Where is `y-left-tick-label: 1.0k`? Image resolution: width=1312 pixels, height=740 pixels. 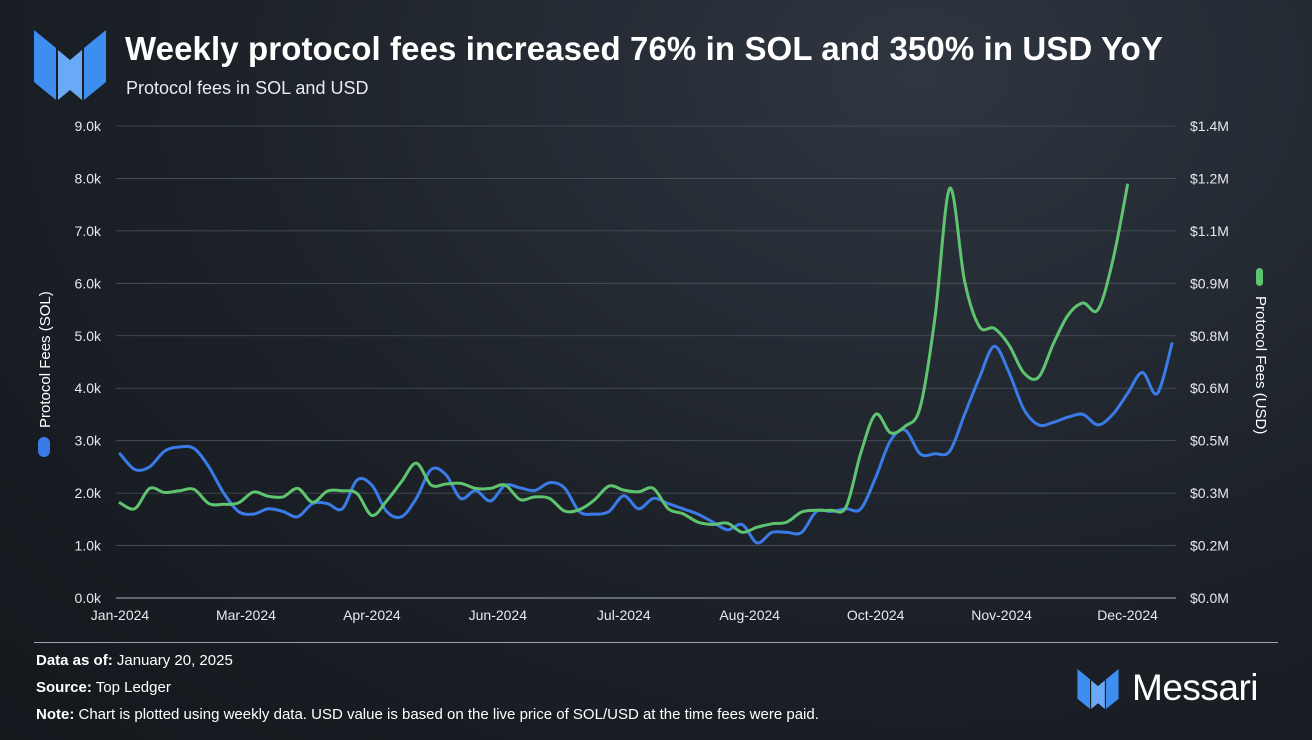 y-left-tick-label: 1.0k is located at coordinates (88, 546).